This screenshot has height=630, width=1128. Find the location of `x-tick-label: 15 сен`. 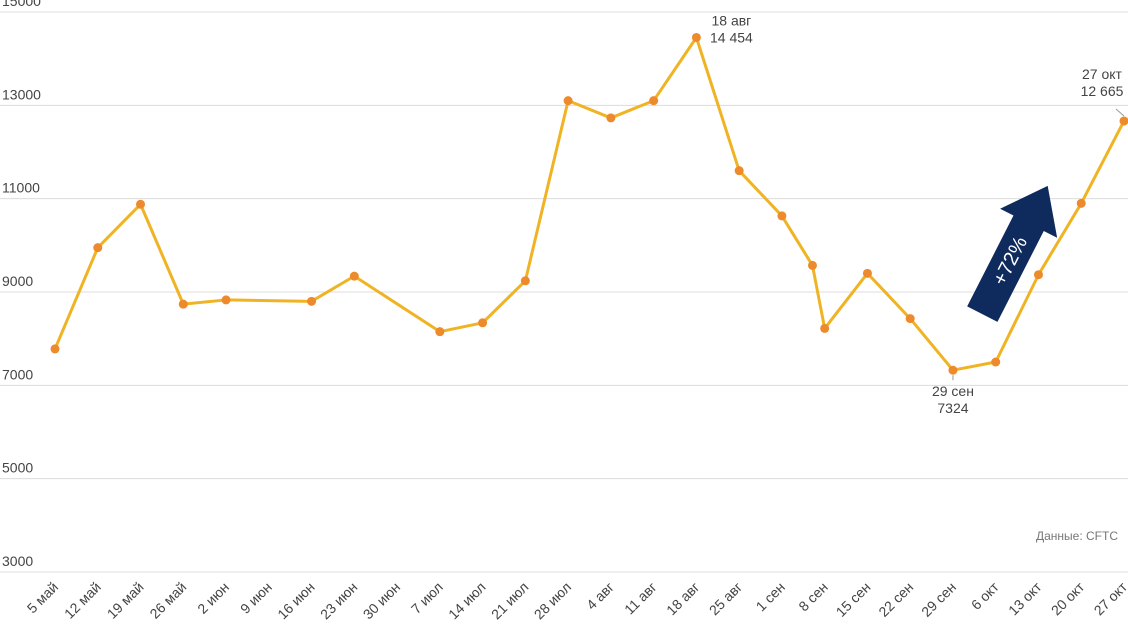

x-tick-label: 15 сен is located at coordinates (853, 599).